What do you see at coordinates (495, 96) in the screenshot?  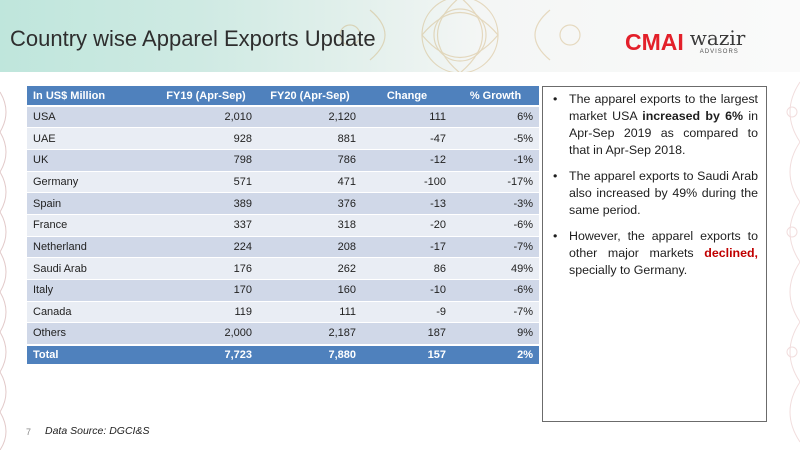 I see `header-cell: % Growth` at bounding box center [495, 96].